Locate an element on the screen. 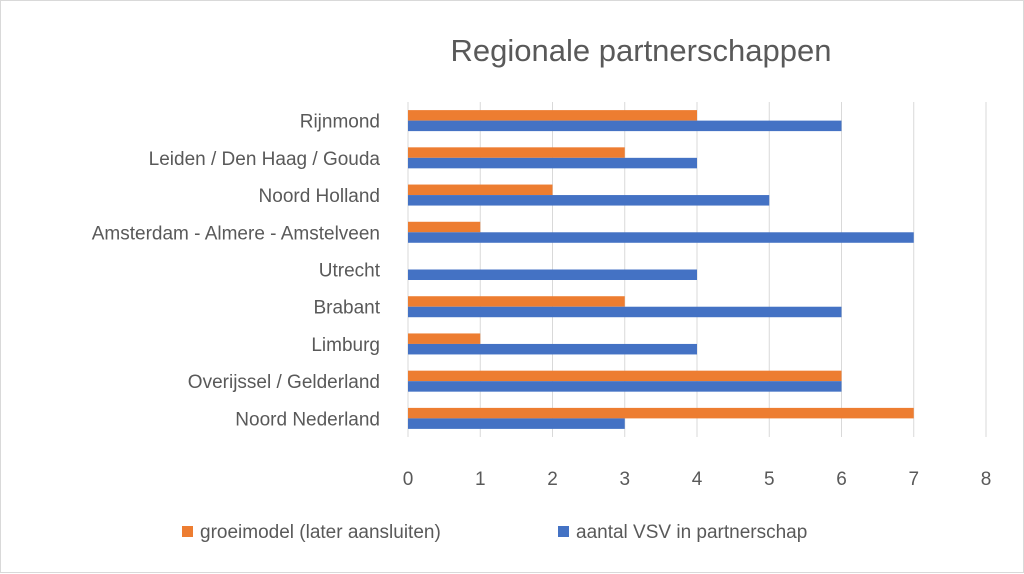  x-tick-label: 0 is located at coordinates (408, 479).